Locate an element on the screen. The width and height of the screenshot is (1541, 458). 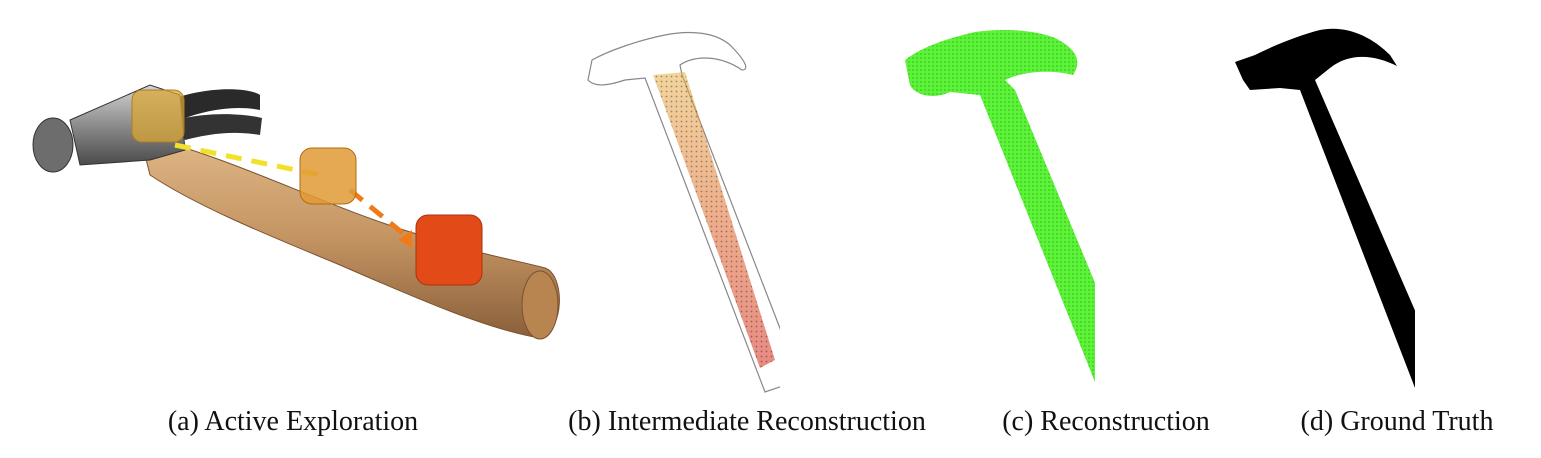
ground-truth-silhouette is located at coordinates (1325, 208).